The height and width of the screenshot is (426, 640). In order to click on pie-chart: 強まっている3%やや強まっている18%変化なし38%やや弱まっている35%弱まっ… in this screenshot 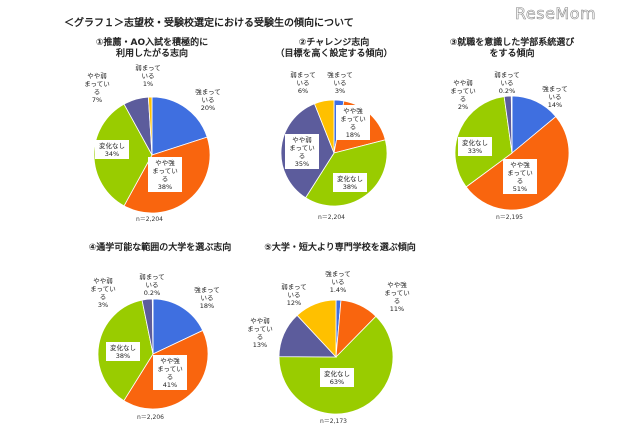, I will do `click(334, 139)`.